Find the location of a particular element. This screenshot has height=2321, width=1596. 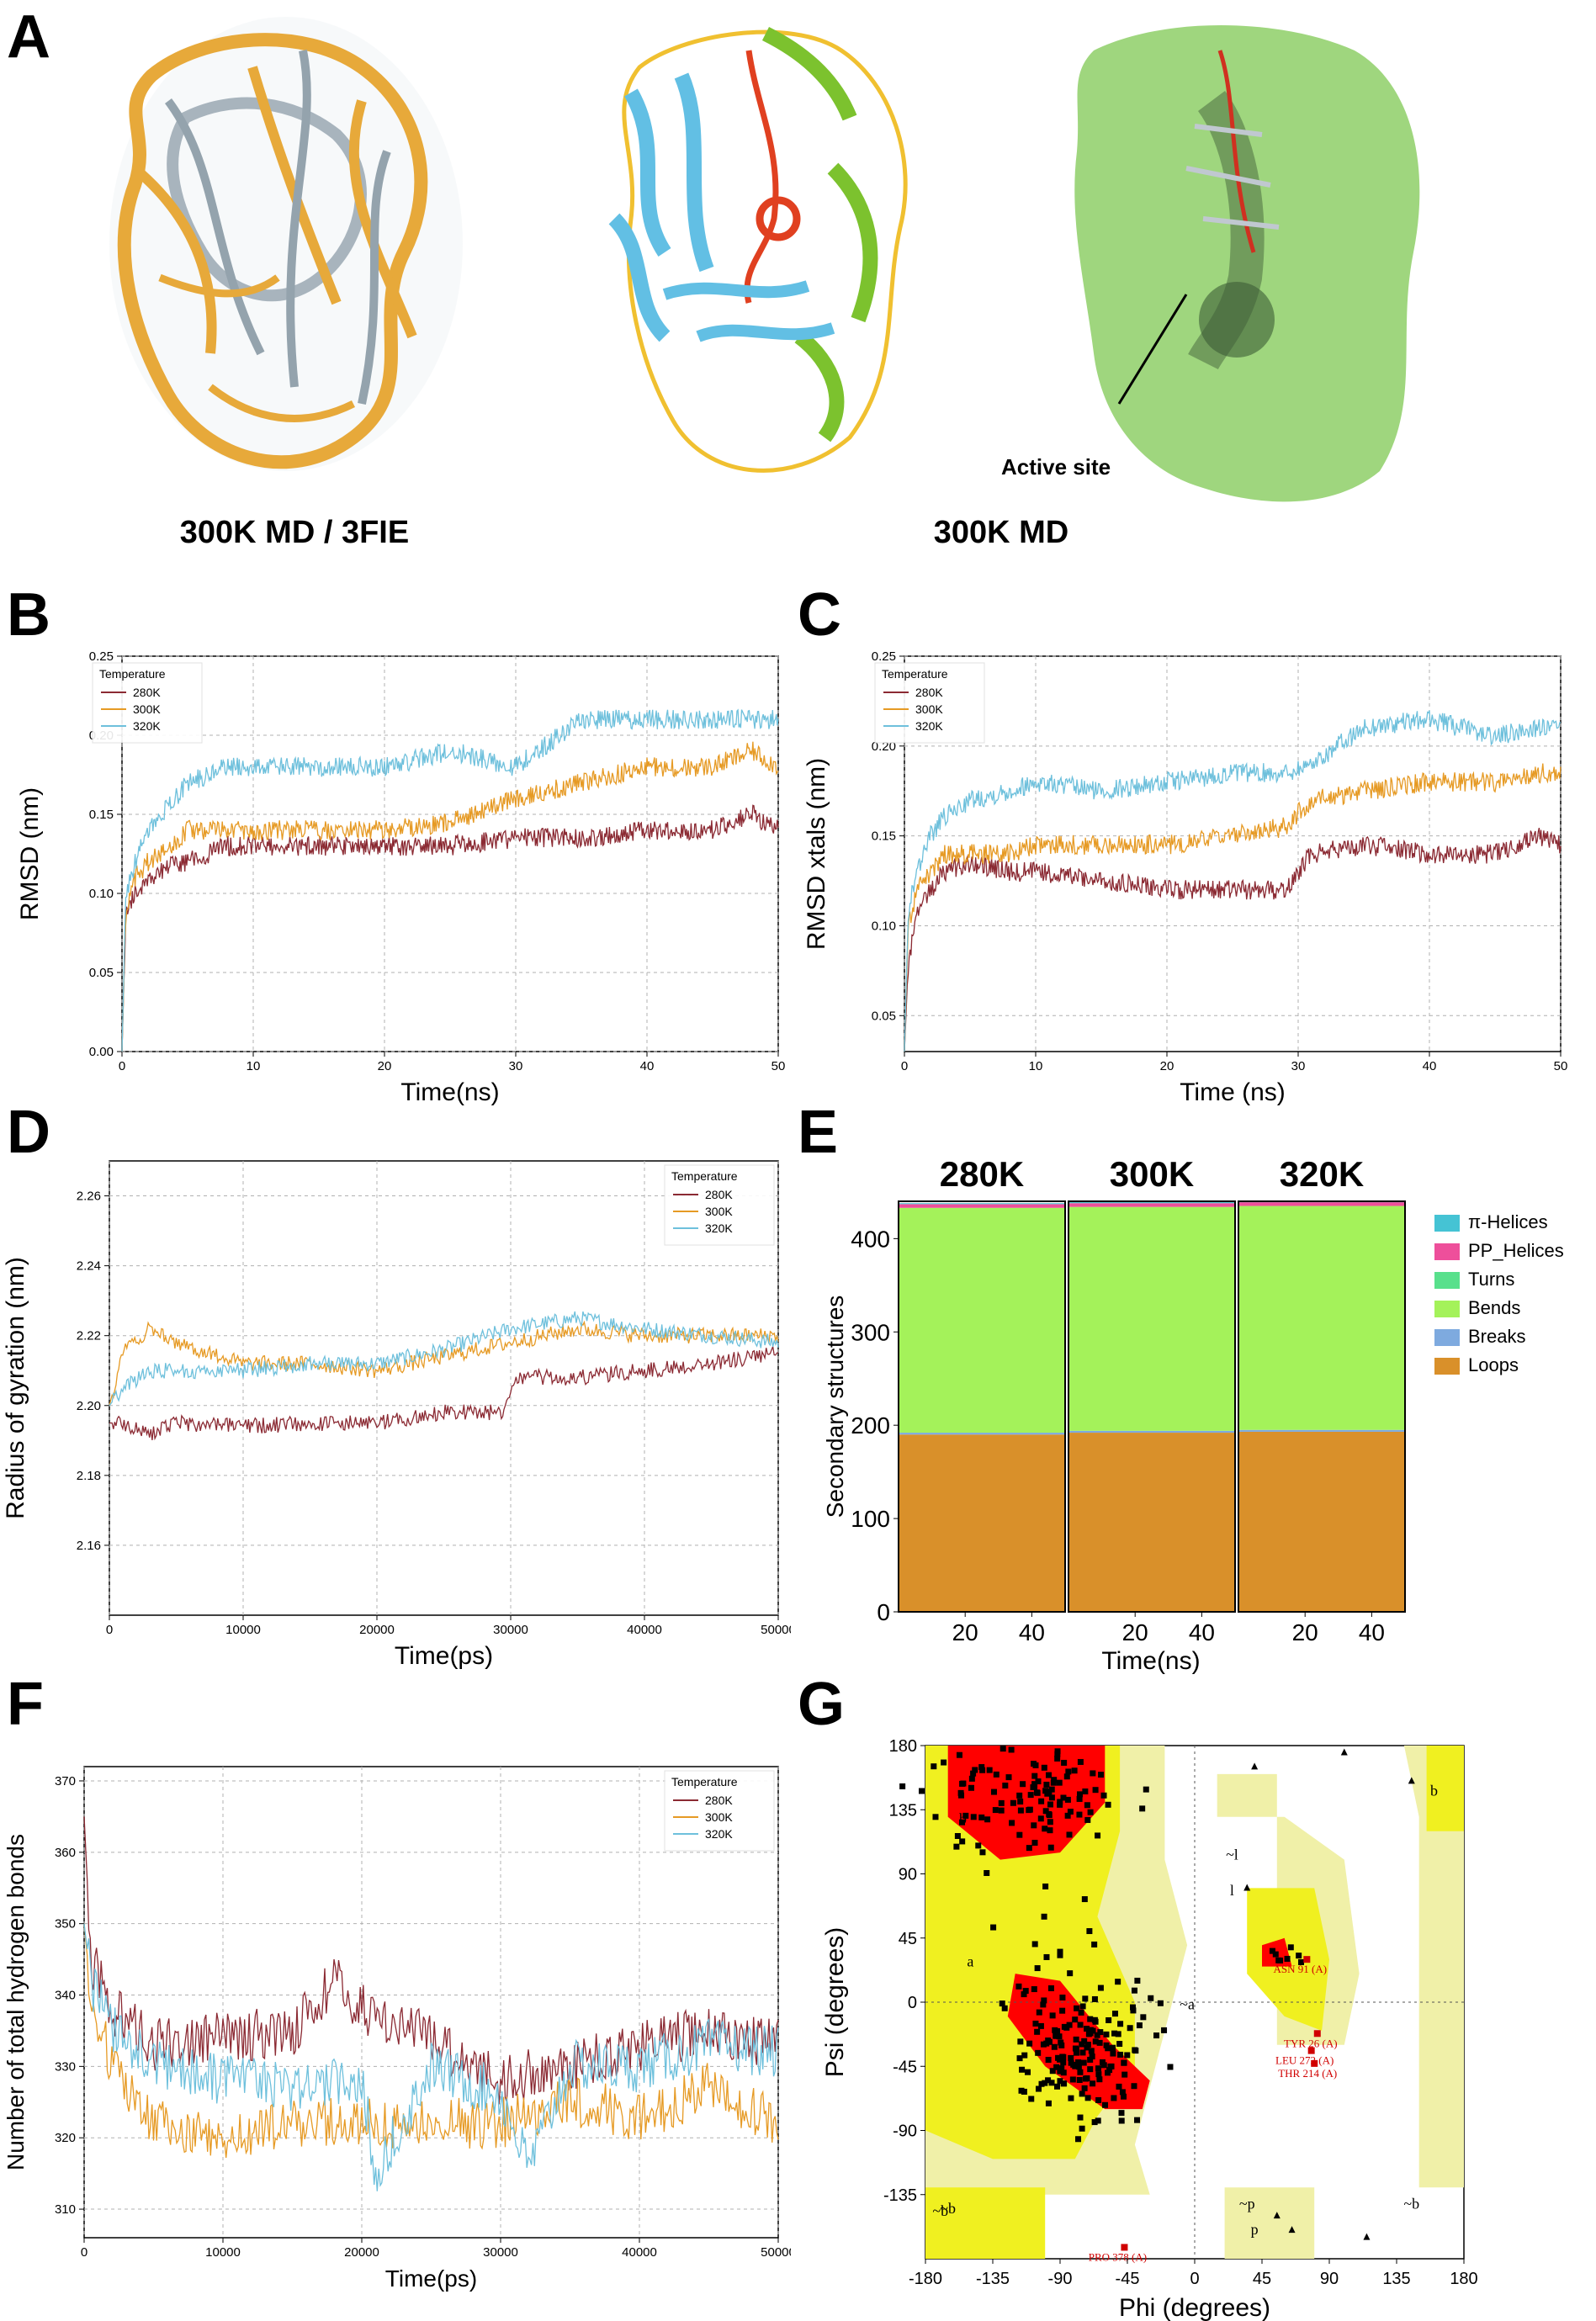

x-tick-label: 40 is located at coordinates (1430, 1066).